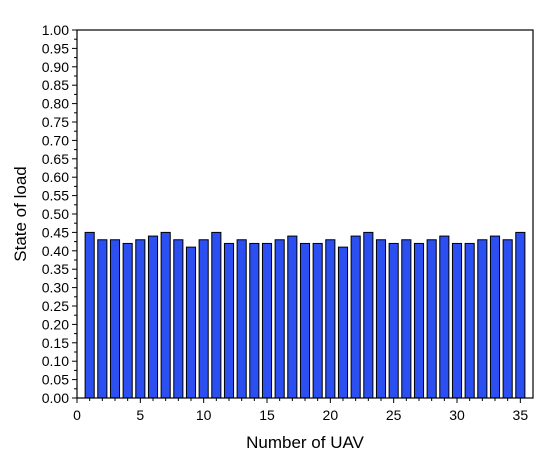 The image size is (550, 466). What do you see at coordinates (55, 306) in the screenshot?
I see `y-tick-label: 0.25` at bounding box center [55, 306].